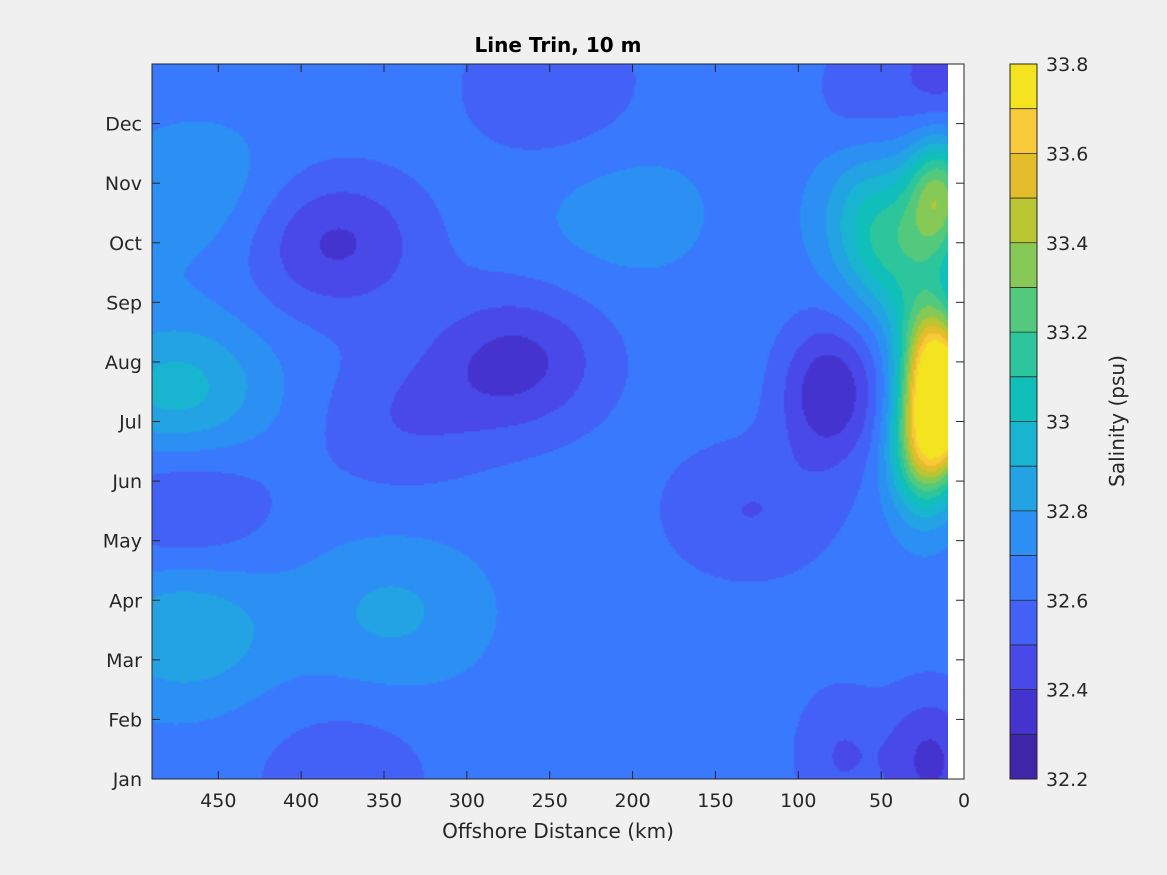 The width and height of the screenshot is (1167, 875). What do you see at coordinates (124, 303) in the screenshot?
I see `y-tick-label: Sep` at bounding box center [124, 303].